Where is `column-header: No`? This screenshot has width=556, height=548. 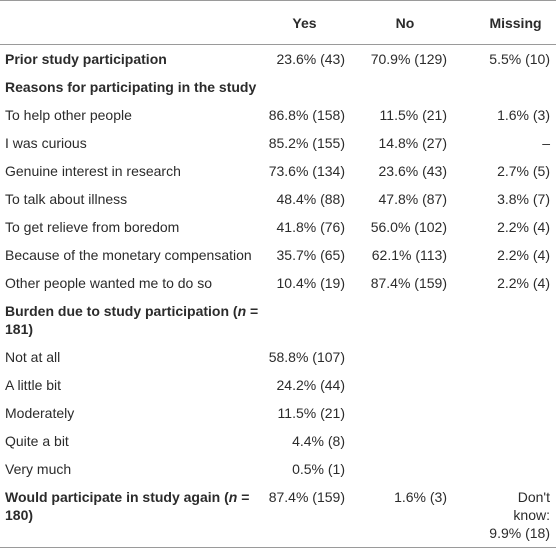 column-header: No is located at coordinates (398, 22).